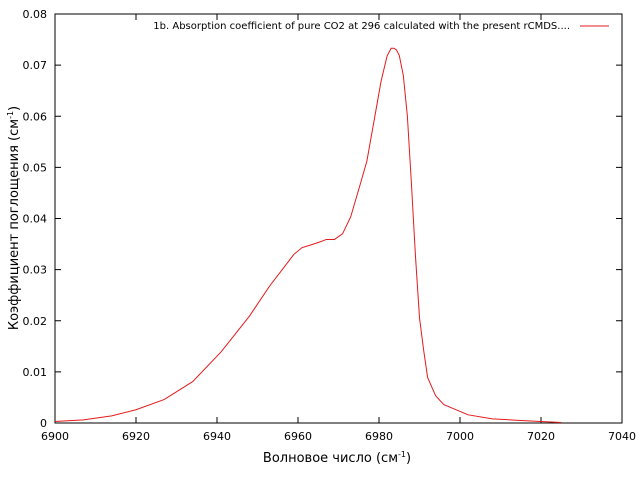 This screenshot has height=480, width=640. What do you see at coordinates (35, 14) in the screenshot?
I see `y-tick-label: 0.08` at bounding box center [35, 14].